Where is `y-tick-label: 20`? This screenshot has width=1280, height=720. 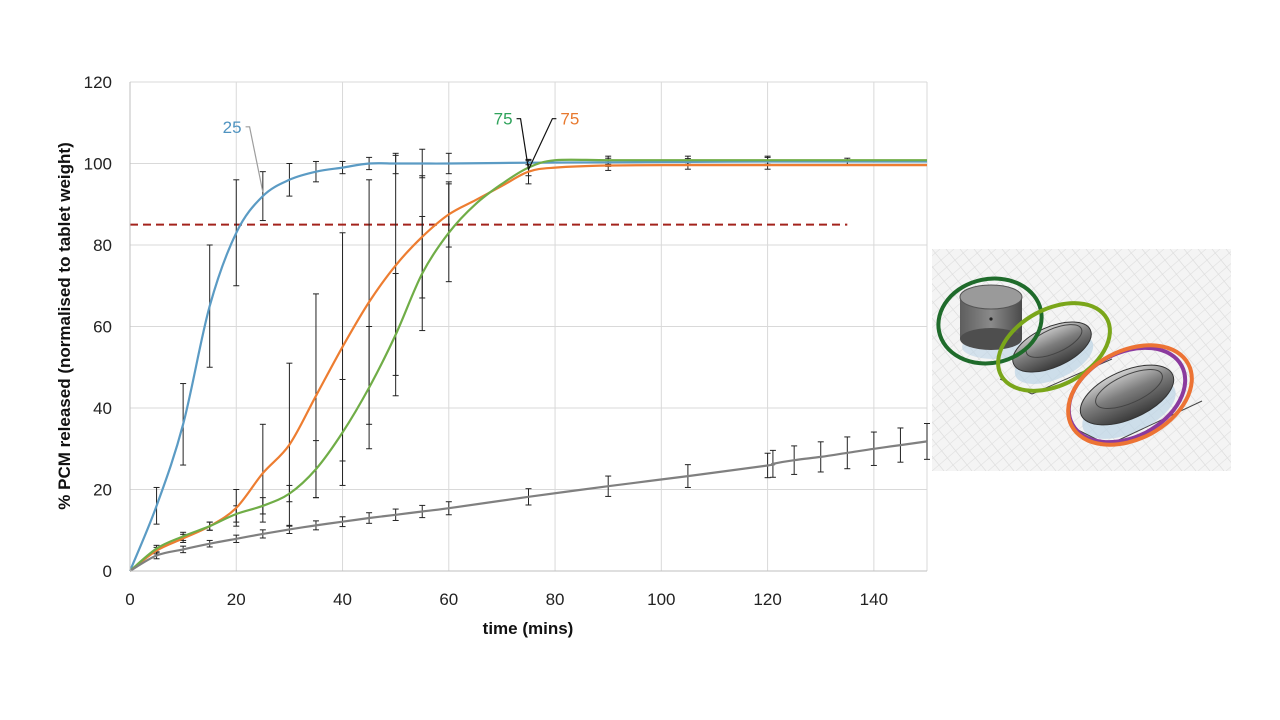
y-tick-label: 20 is located at coordinates (102, 490).